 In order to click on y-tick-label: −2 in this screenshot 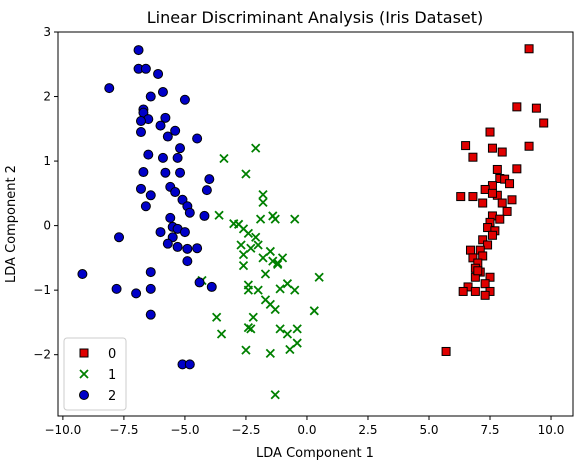, I will do `click(42, 355)`.